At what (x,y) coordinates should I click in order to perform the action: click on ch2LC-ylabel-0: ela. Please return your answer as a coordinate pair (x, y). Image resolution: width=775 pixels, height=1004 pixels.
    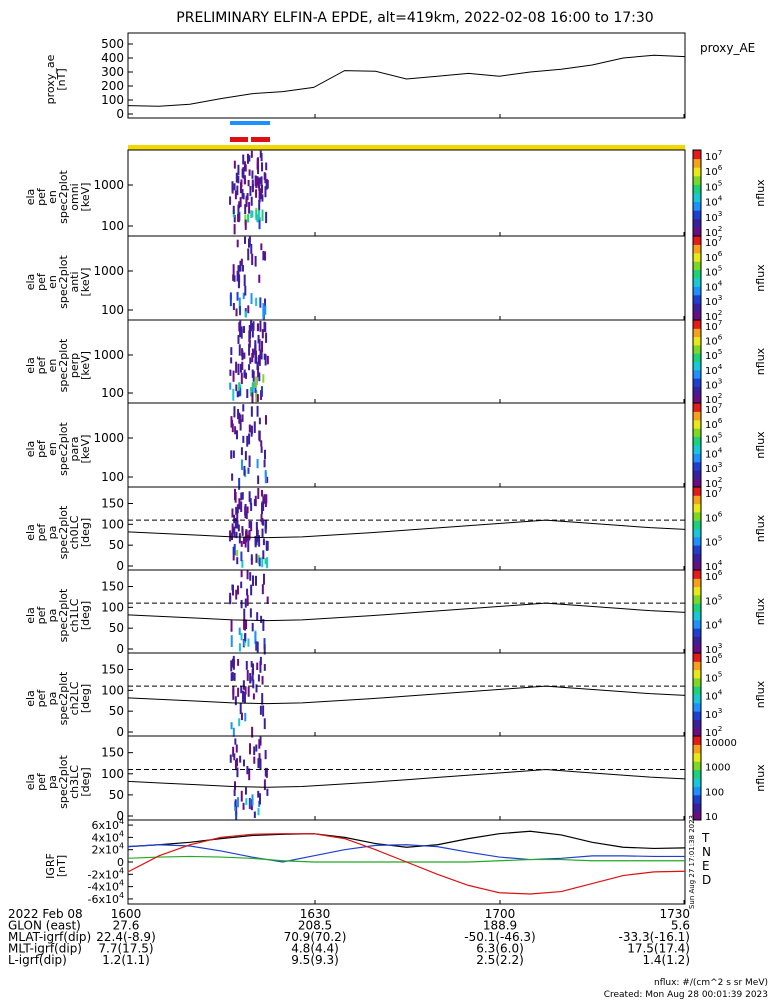
    Looking at the image, I should click on (30, 698).